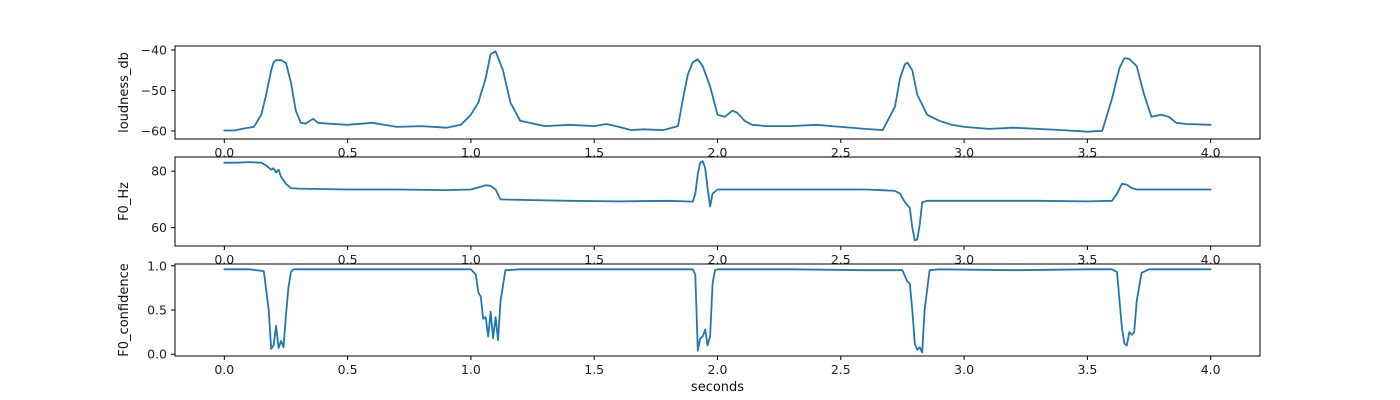  What do you see at coordinates (157, 265) in the screenshot?
I see `y-tick-label: 1.0` at bounding box center [157, 265].